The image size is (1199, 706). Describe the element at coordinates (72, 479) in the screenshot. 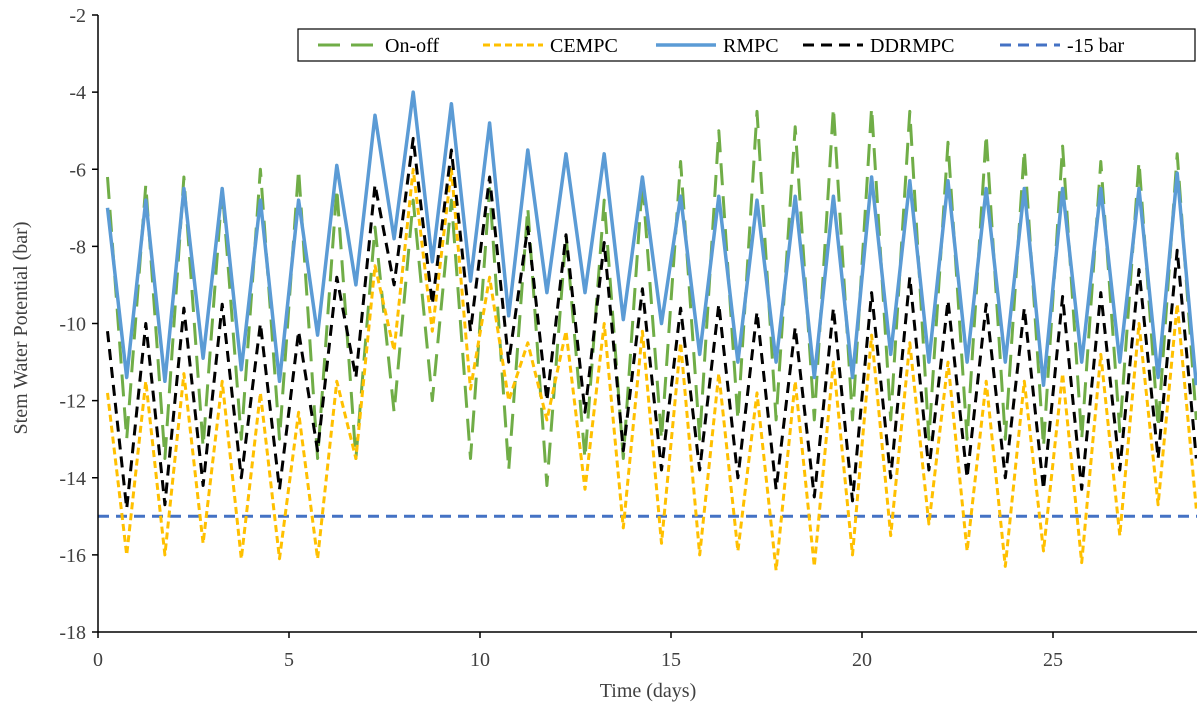

I see `y-tick-label: -14` at that location.